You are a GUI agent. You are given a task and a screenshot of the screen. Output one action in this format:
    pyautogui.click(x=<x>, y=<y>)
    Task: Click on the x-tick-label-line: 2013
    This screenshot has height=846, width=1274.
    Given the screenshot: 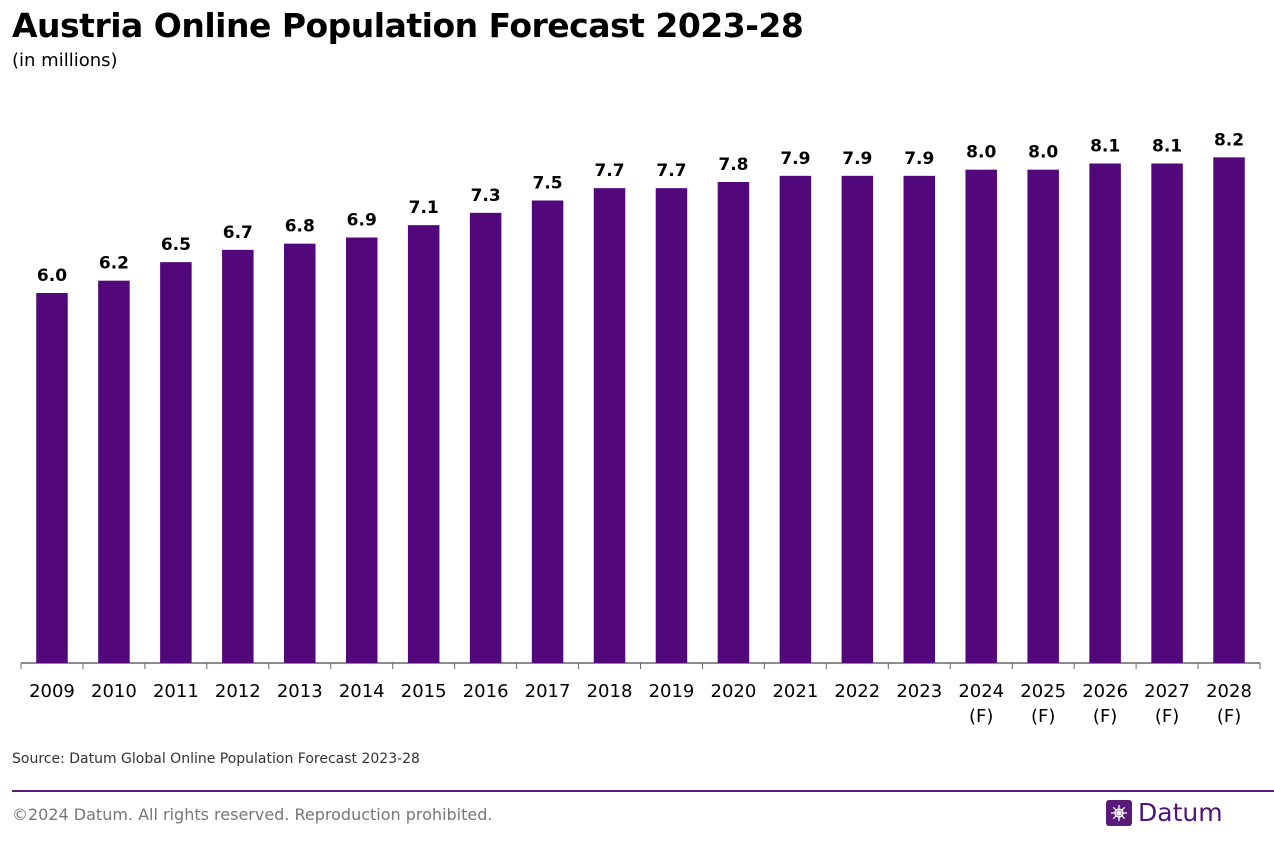 What is the action you would take?
    pyautogui.click(x=300, y=691)
    